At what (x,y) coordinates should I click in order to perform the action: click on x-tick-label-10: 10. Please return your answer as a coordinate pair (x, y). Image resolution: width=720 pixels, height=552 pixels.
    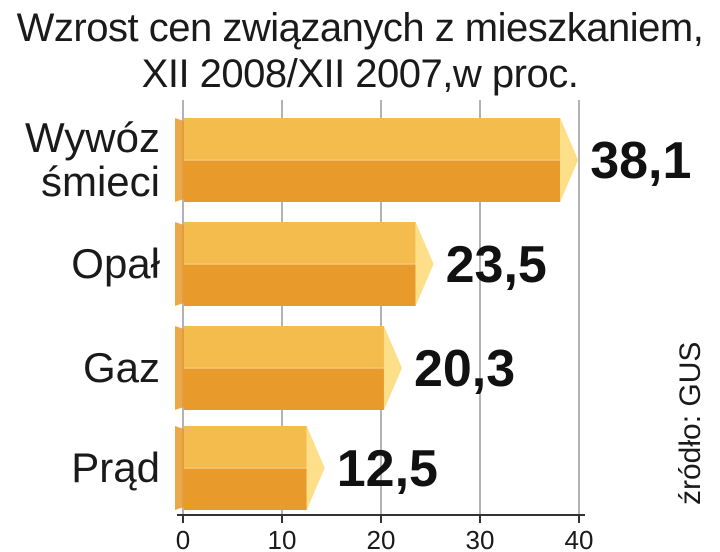
    Looking at the image, I should click on (282, 538).